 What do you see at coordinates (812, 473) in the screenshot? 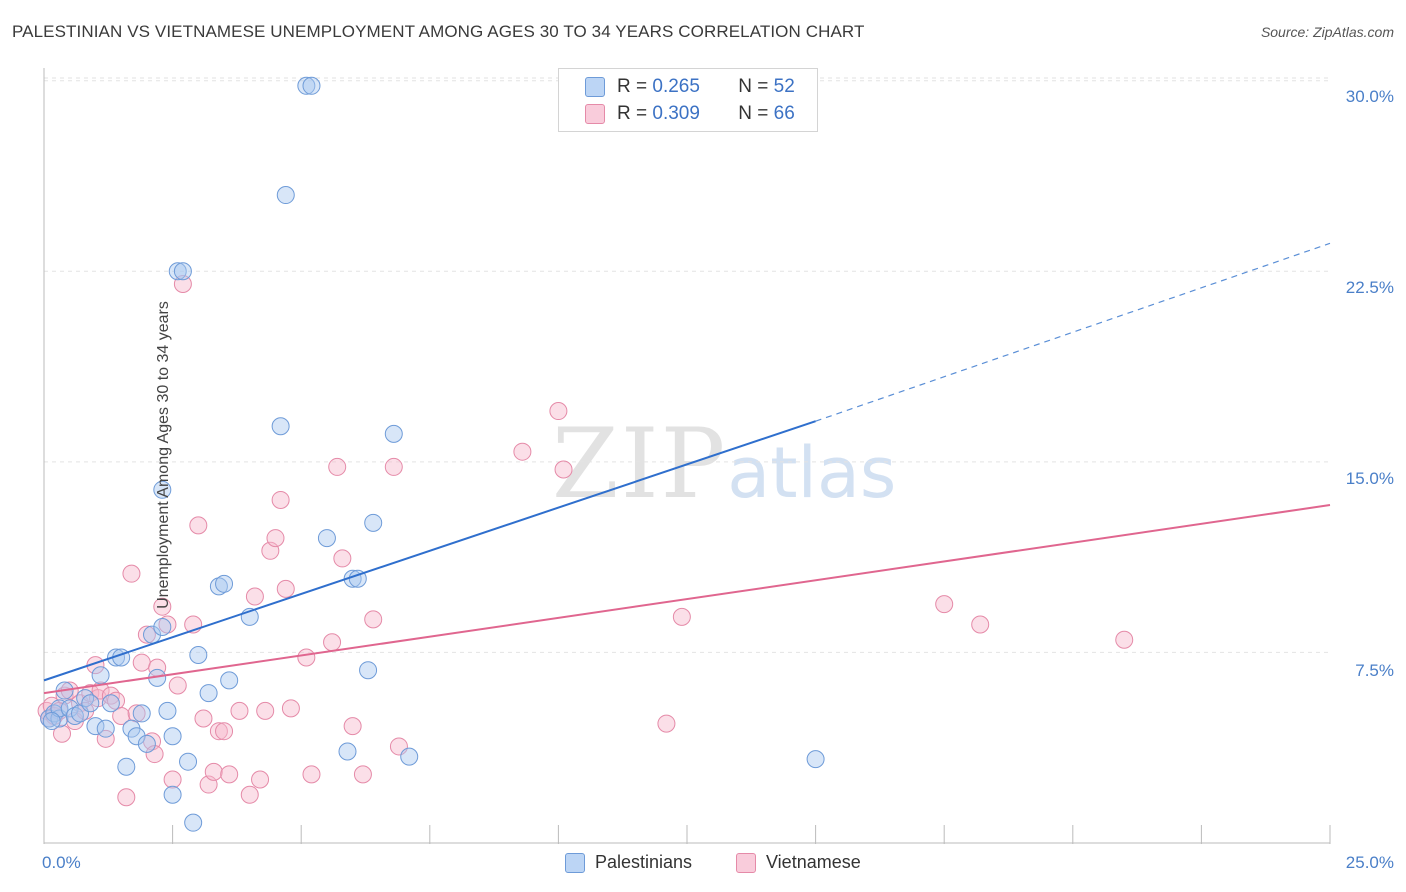
I see `watermark-atlas: atlas` at bounding box center [812, 473].